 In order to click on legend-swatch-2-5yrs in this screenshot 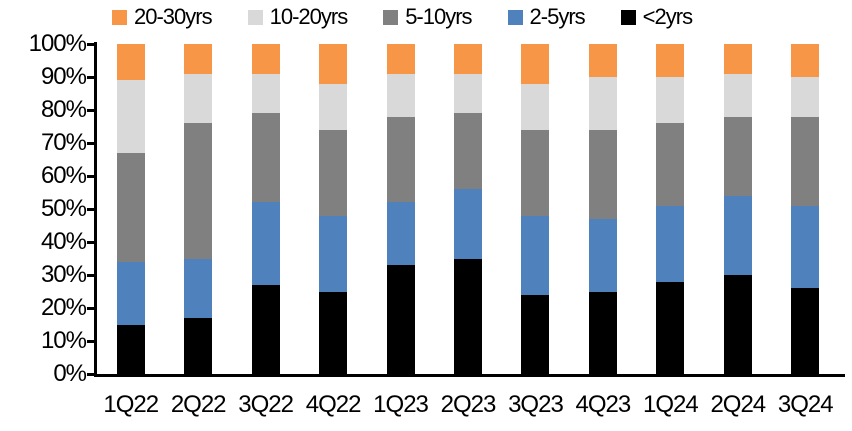, I will do `click(515, 17)`.